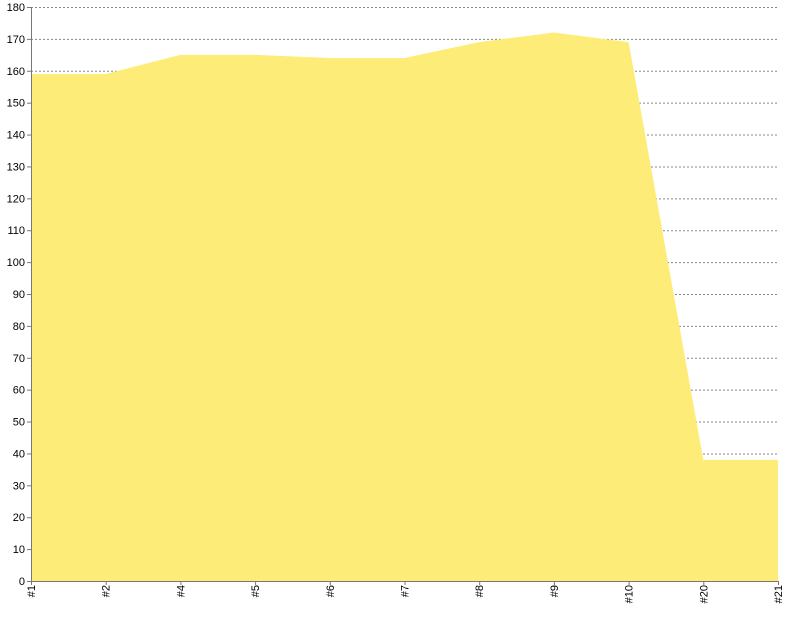 The height and width of the screenshot is (619, 791). Describe the element at coordinates (107, 591) in the screenshot. I see `x-tick-label: #2` at that location.